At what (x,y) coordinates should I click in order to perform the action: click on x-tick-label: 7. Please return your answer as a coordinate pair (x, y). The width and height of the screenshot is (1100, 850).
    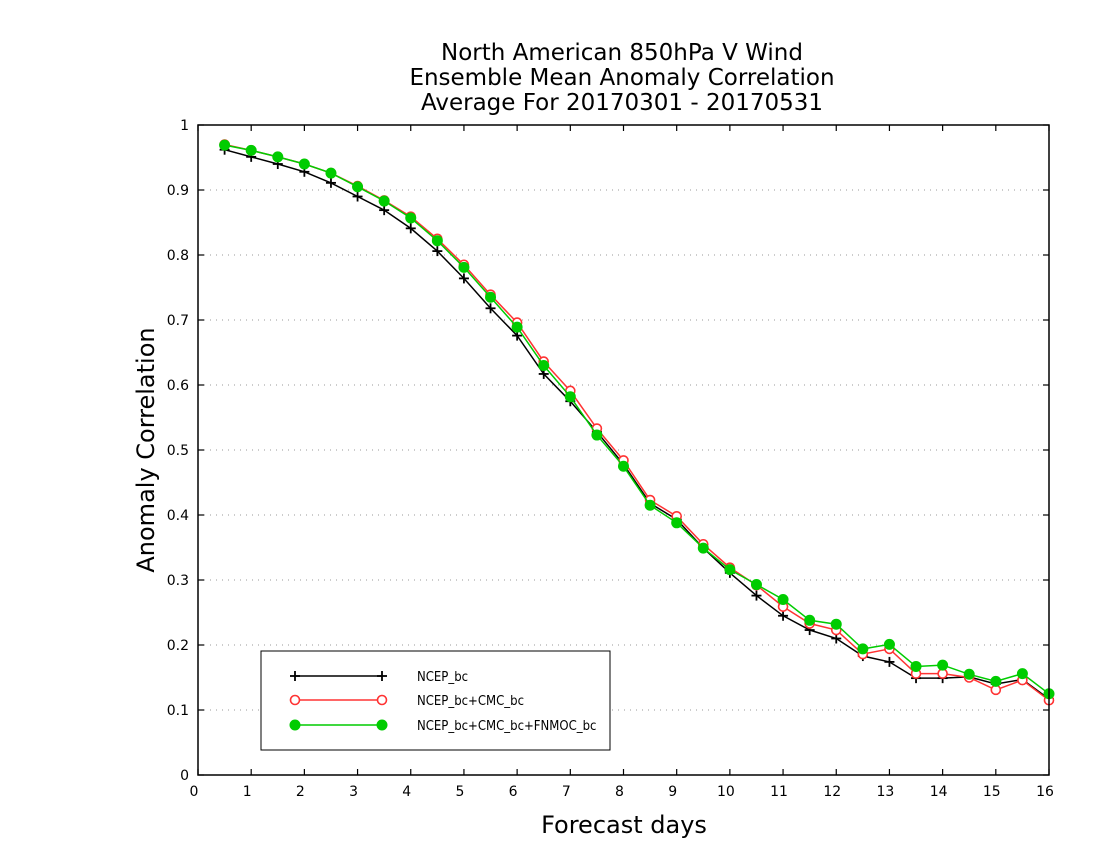
    Looking at the image, I should click on (566, 792).